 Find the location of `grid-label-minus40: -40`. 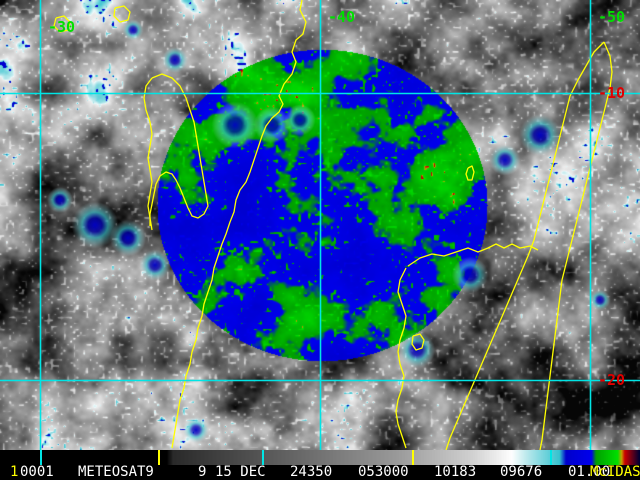

grid-label-minus40: -40 is located at coordinates (342, 17).